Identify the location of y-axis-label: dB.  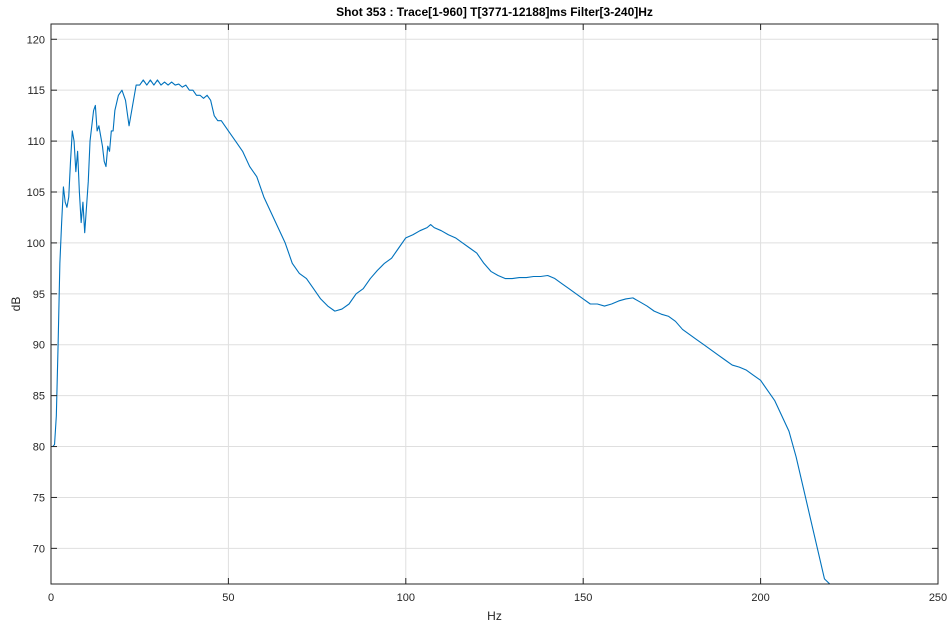
(16, 304).